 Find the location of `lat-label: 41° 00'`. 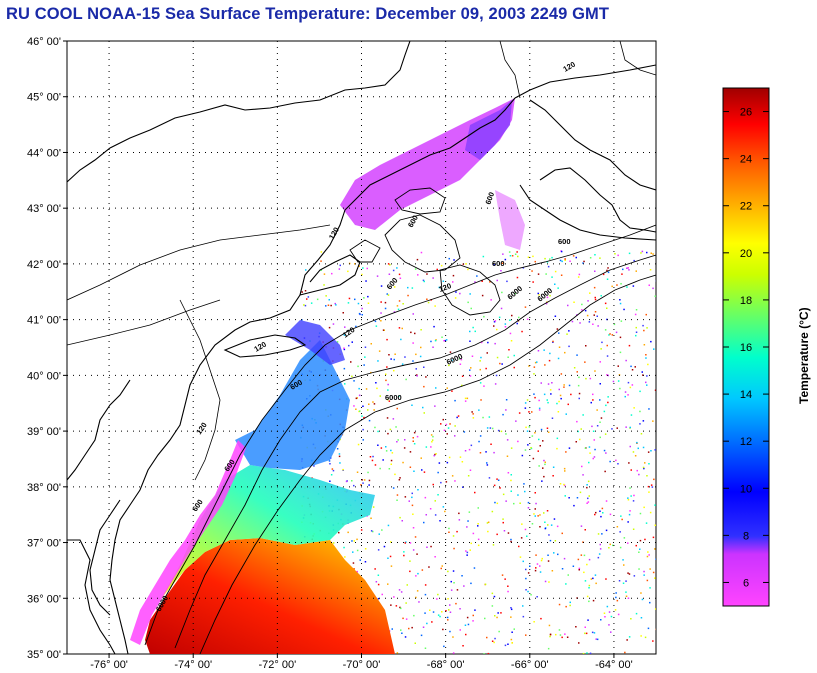

lat-label: 41° 00' is located at coordinates (44, 321).